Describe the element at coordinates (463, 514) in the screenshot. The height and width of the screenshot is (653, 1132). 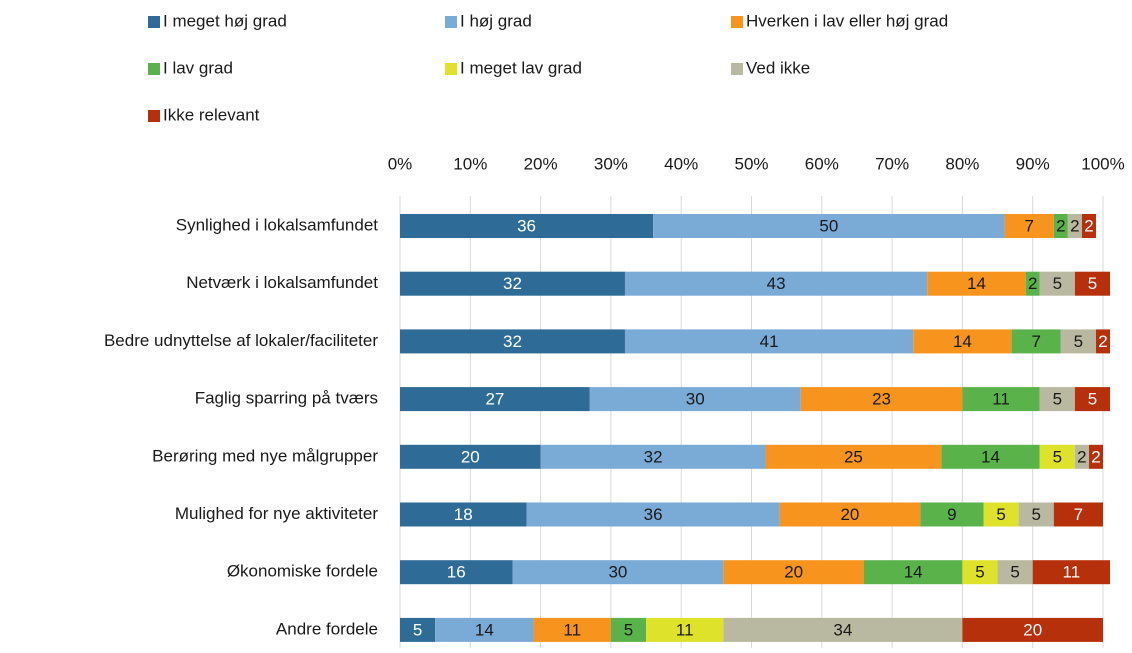
I see `data-label: 18` at that location.